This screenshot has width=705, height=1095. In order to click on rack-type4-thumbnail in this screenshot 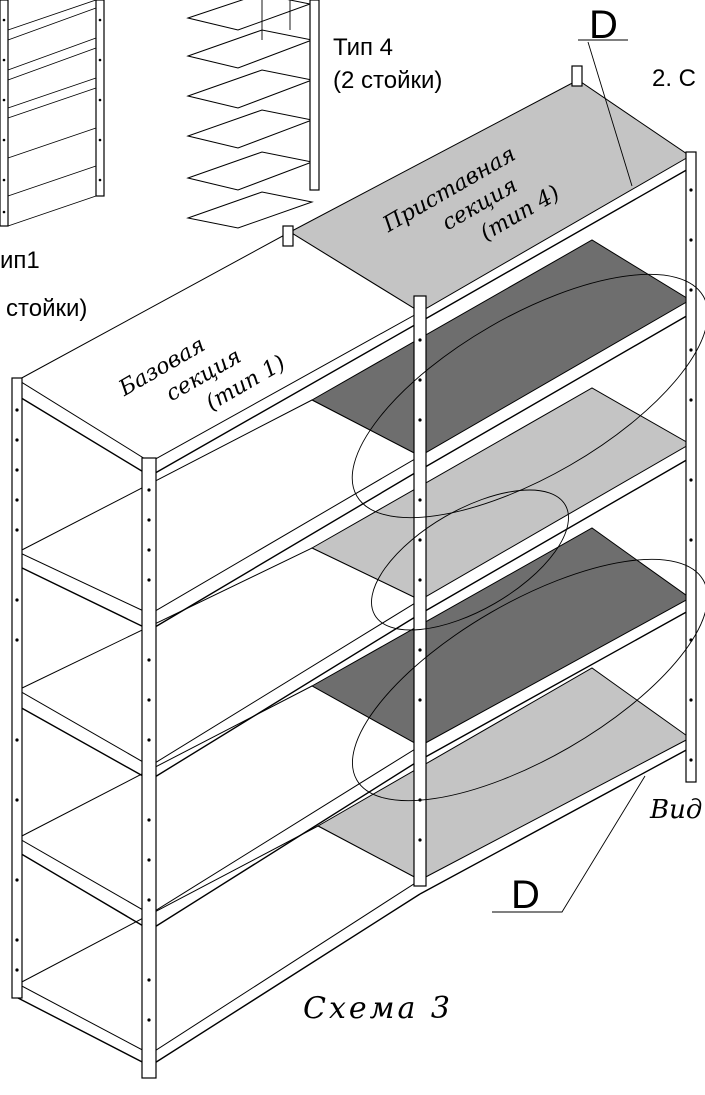, I will do `click(253, 114)`.